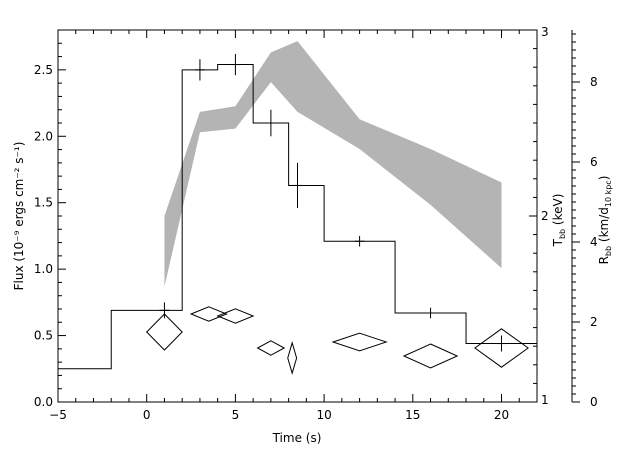 The width and height of the screenshot is (640, 457). What do you see at coordinates (604, 260) in the screenshot?
I see `radius-label-main: R` at bounding box center [604, 260].